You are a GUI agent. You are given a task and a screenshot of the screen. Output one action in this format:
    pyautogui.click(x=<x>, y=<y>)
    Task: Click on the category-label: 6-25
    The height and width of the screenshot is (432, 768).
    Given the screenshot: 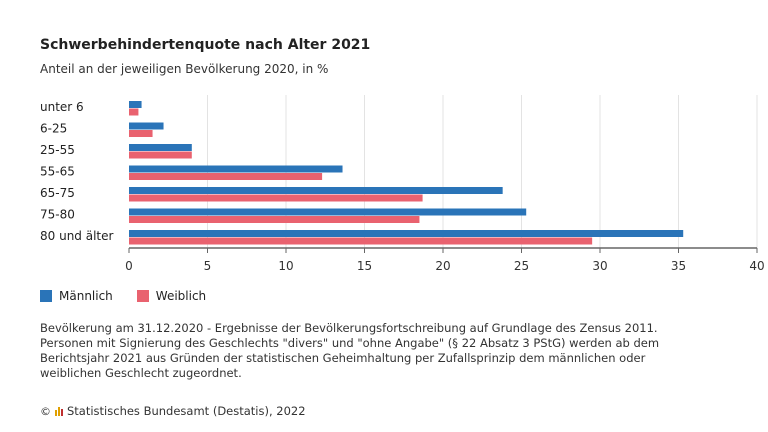 What is the action you would take?
    pyautogui.click(x=53, y=129)
    